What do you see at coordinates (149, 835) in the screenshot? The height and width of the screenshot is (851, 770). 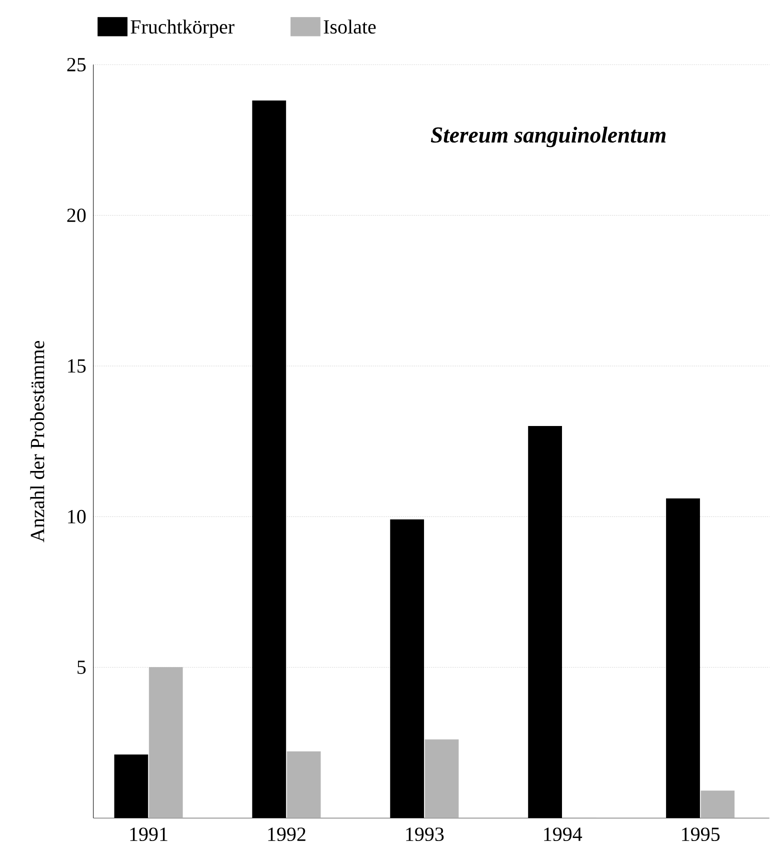 I see `x-tick-label: 1991` at bounding box center [149, 835].